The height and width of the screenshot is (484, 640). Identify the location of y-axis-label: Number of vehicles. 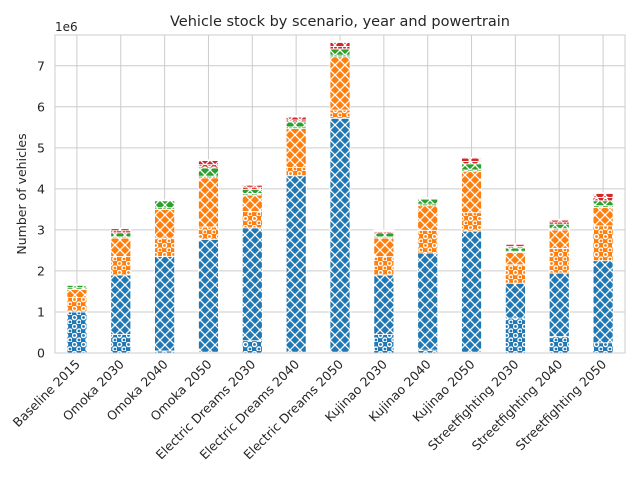
(21, 193).